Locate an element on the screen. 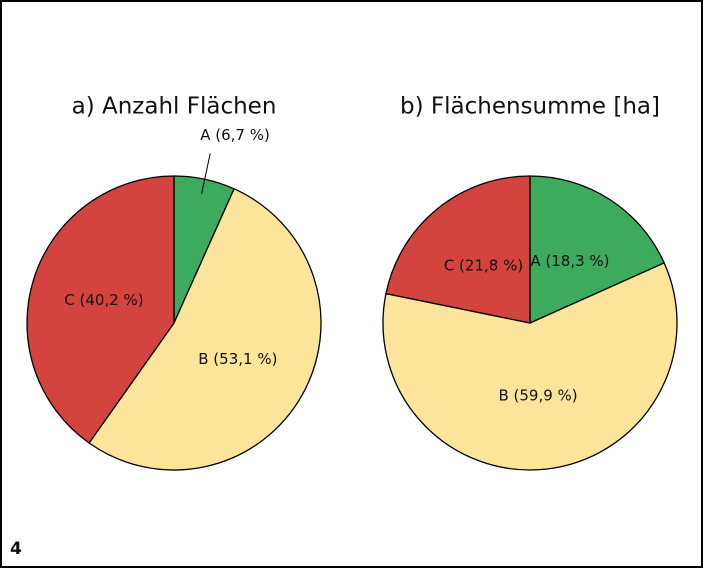  chart-title: a) Anzahl Flächen is located at coordinates (174, 107).